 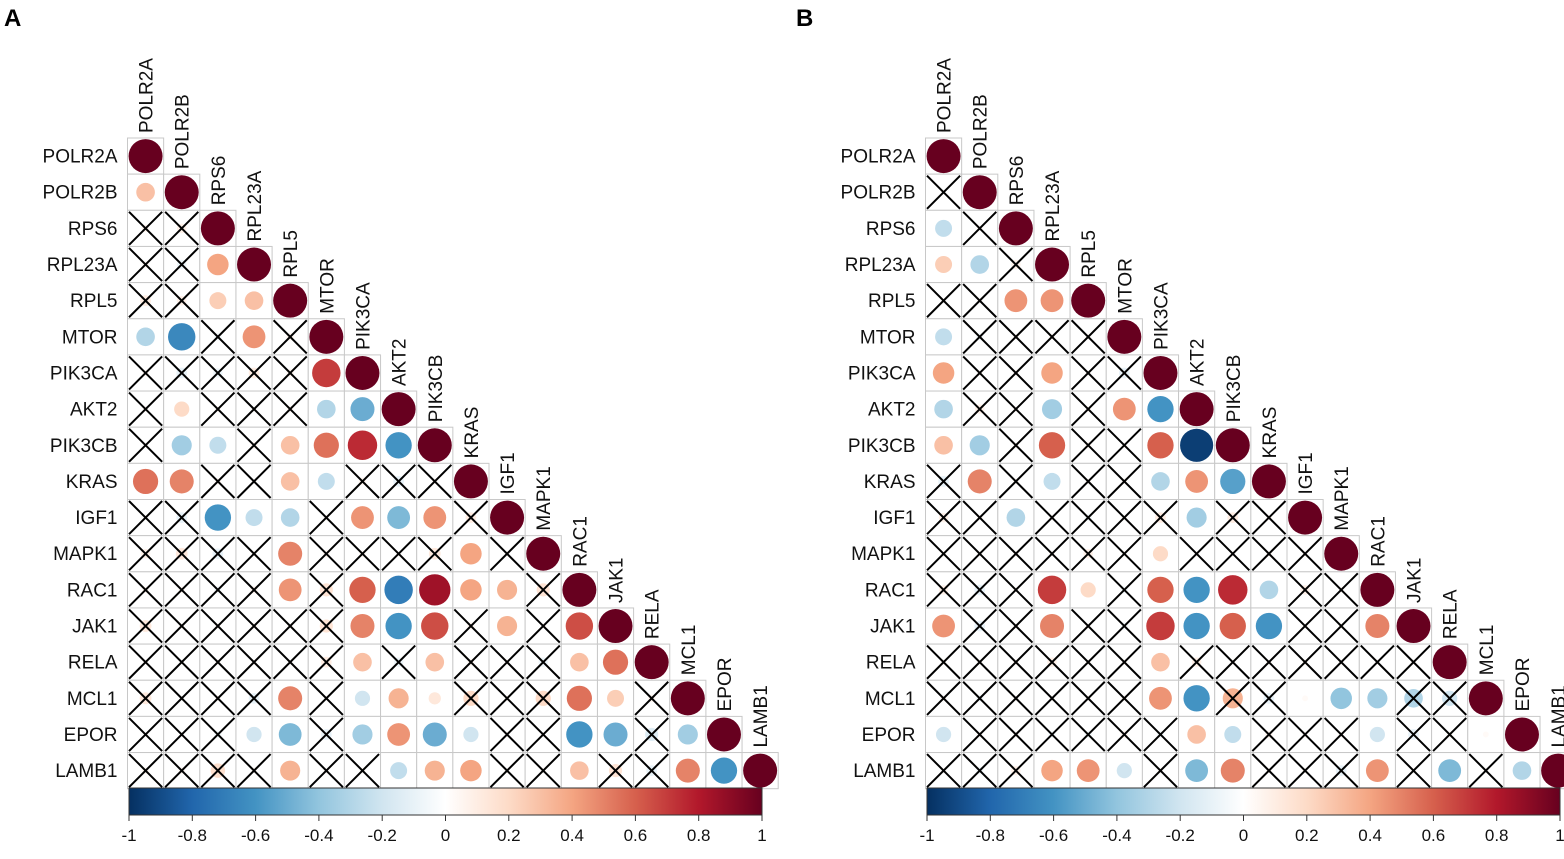 I want to click on cell-rps6-polr2a, so click(x=944, y=228).